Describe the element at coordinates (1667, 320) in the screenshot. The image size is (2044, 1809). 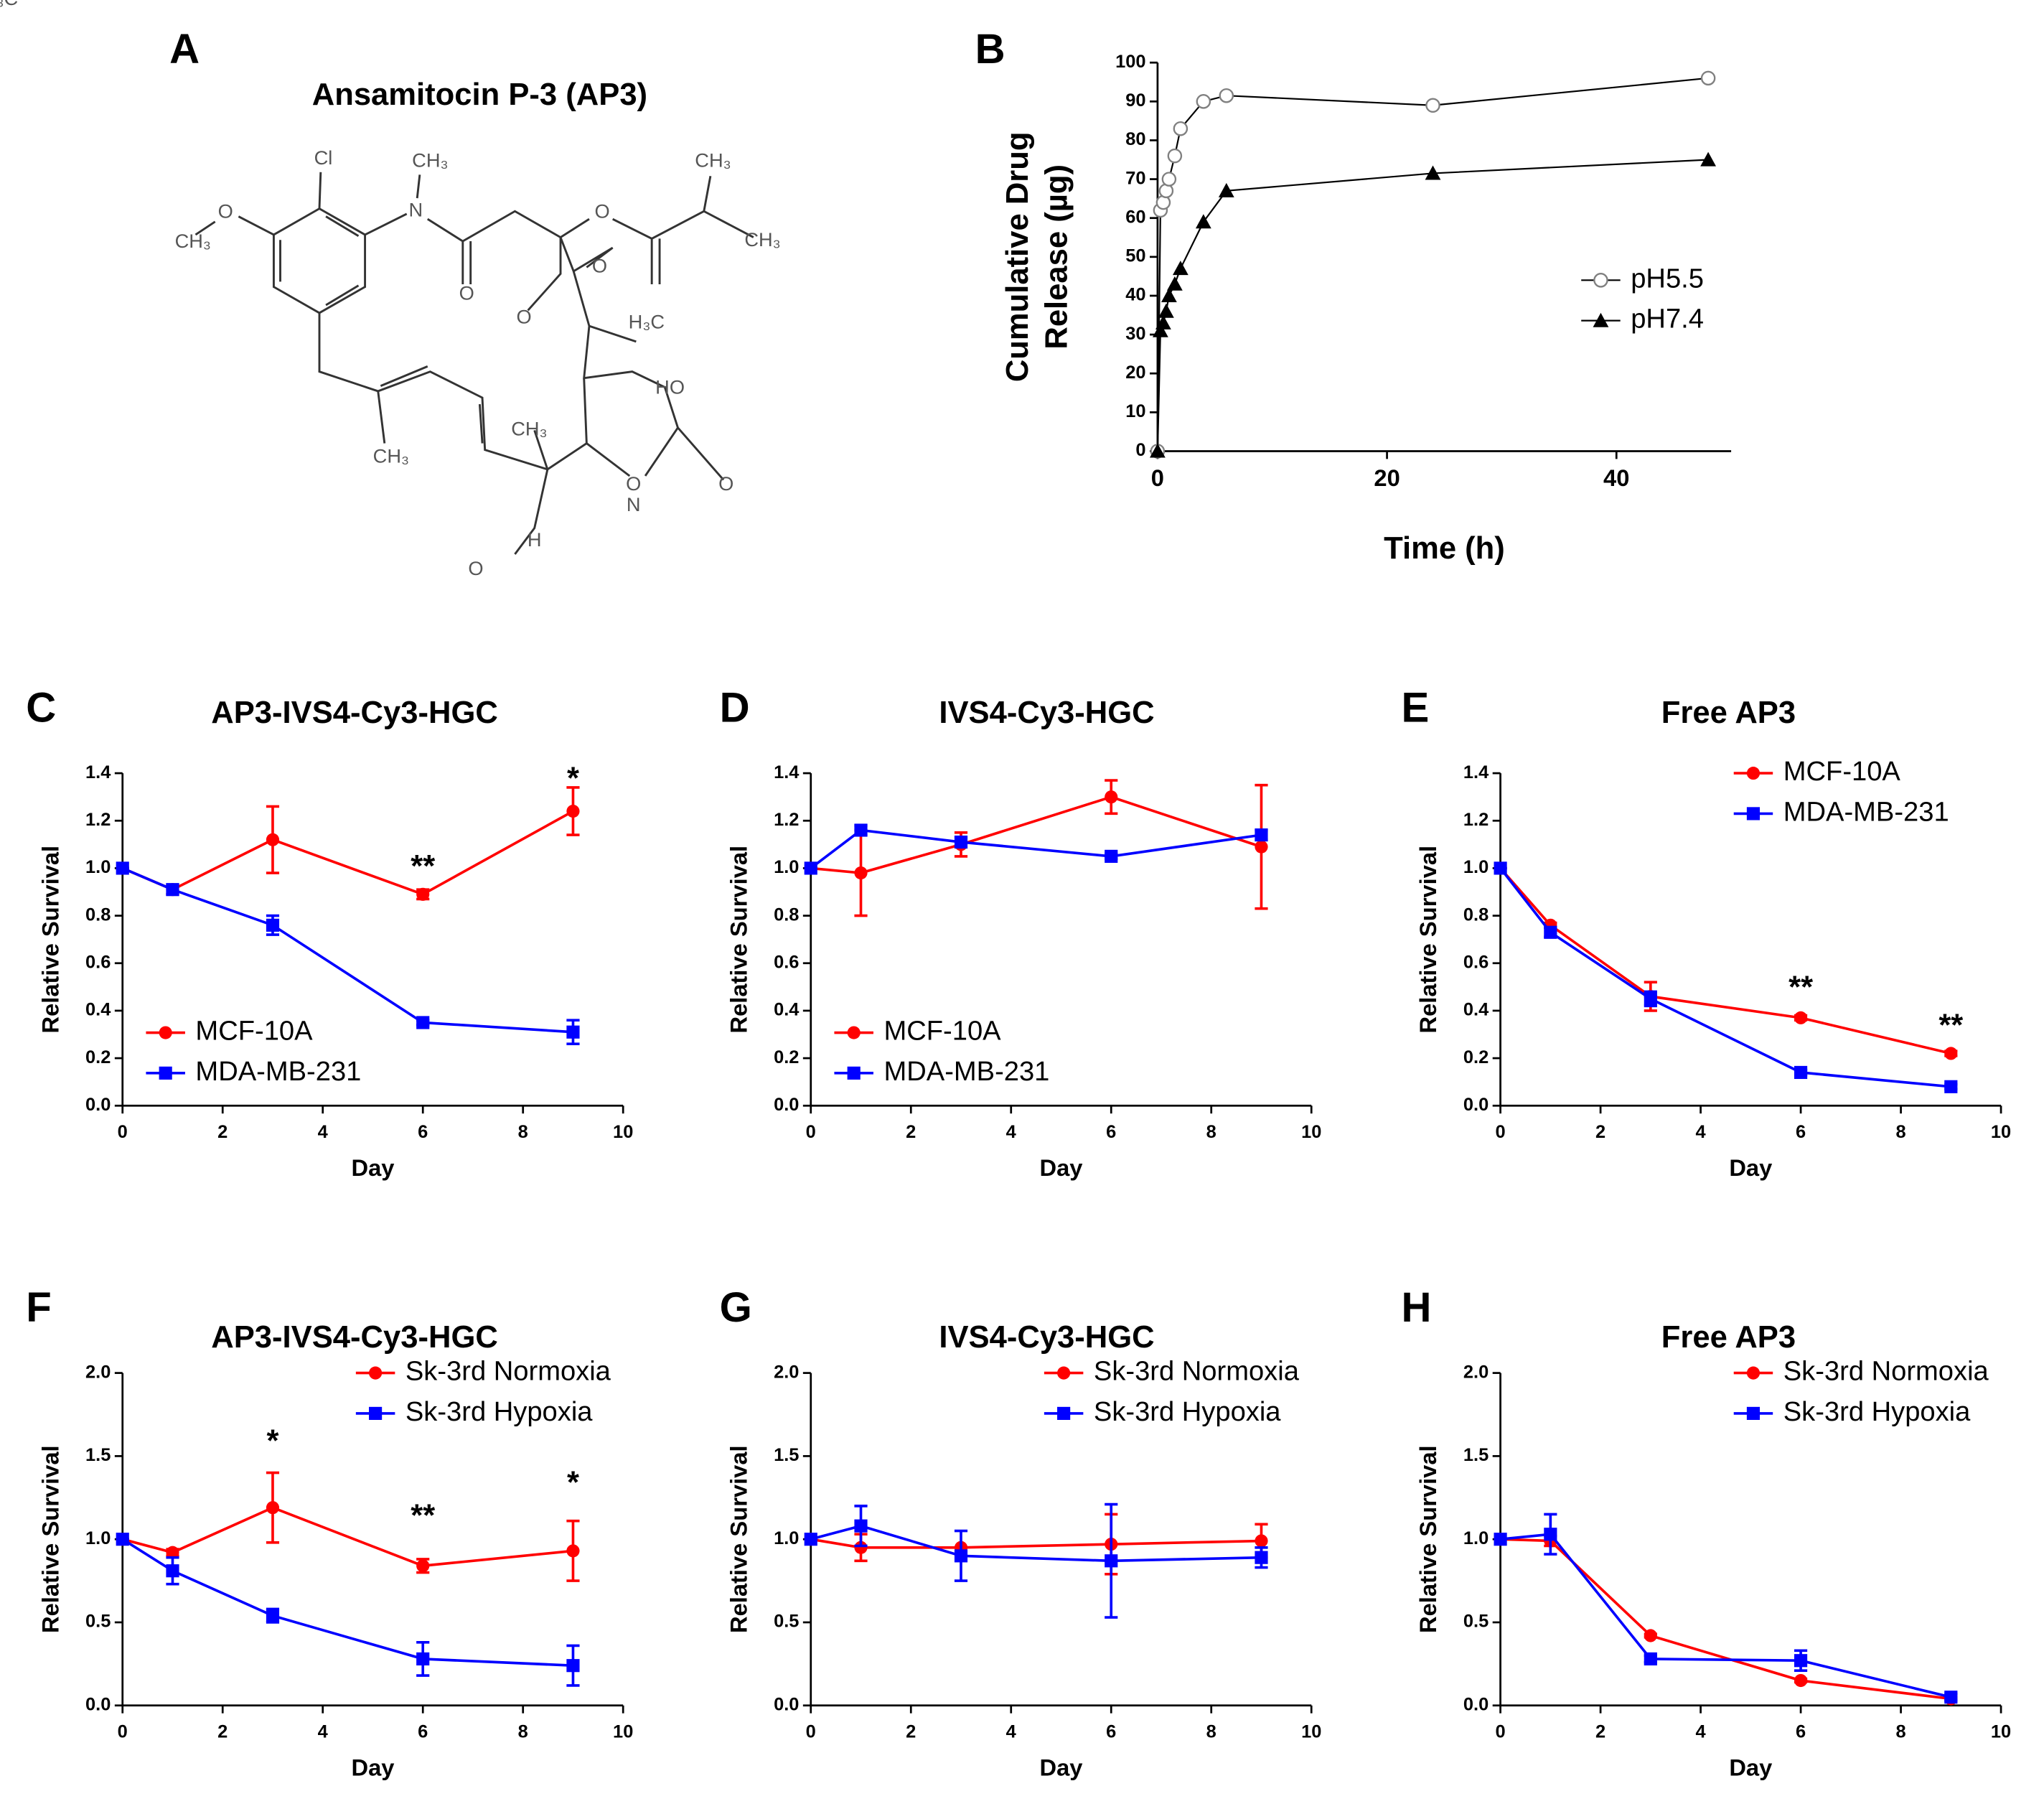
I see `legend-label: pH7.4` at that location.